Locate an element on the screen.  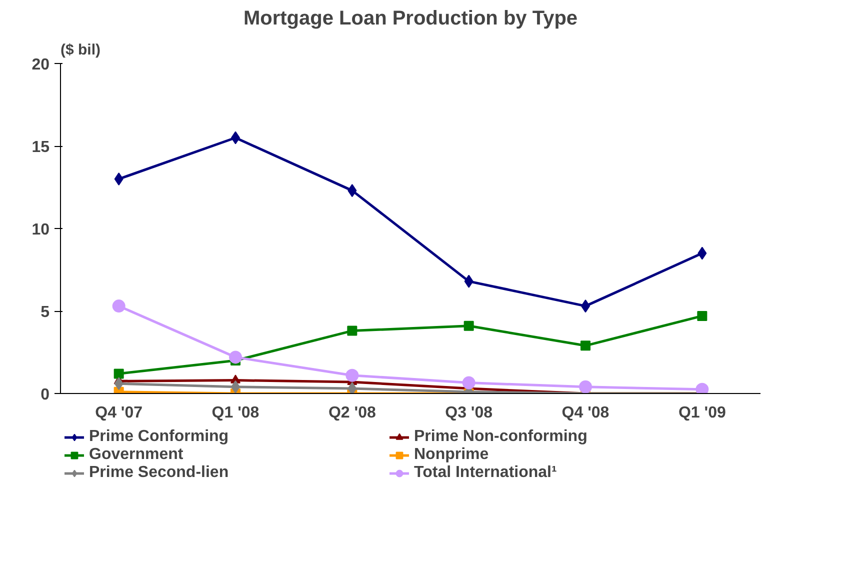
y-tick-label: 0 is located at coordinates (45, 395).